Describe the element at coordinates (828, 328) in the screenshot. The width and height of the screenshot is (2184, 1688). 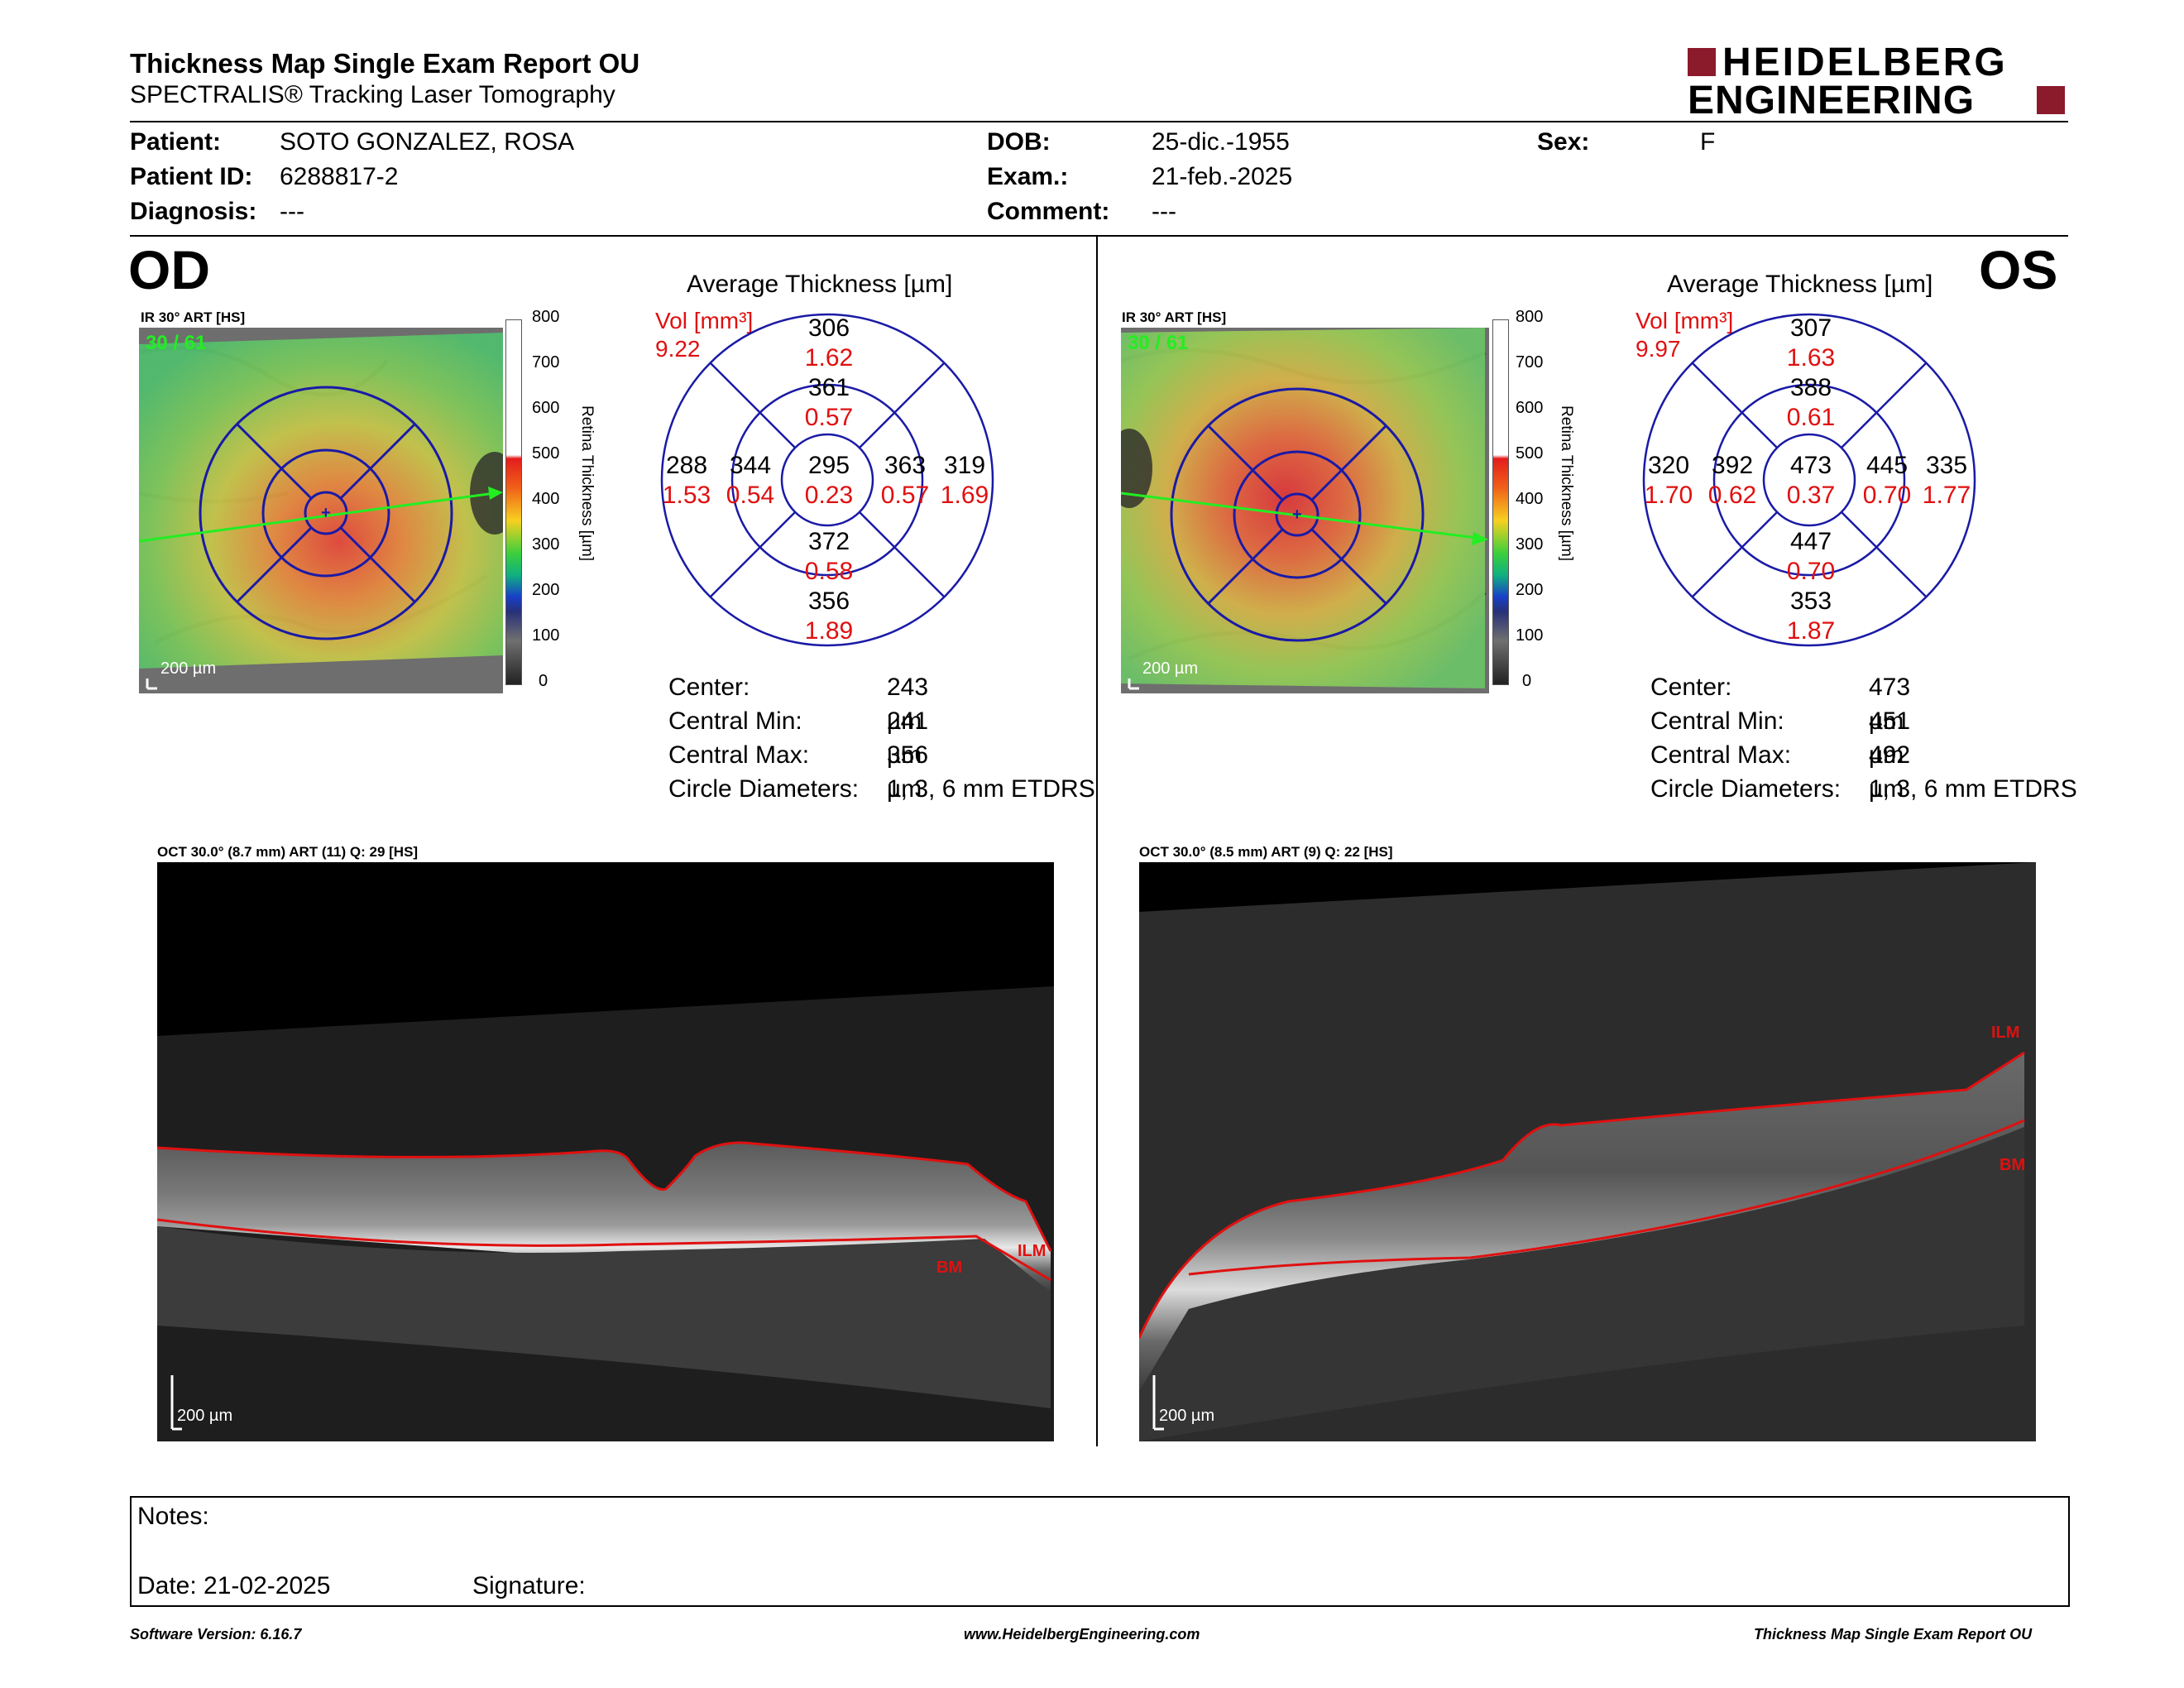
I see `outer-top-thickness-od: 306` at that location.